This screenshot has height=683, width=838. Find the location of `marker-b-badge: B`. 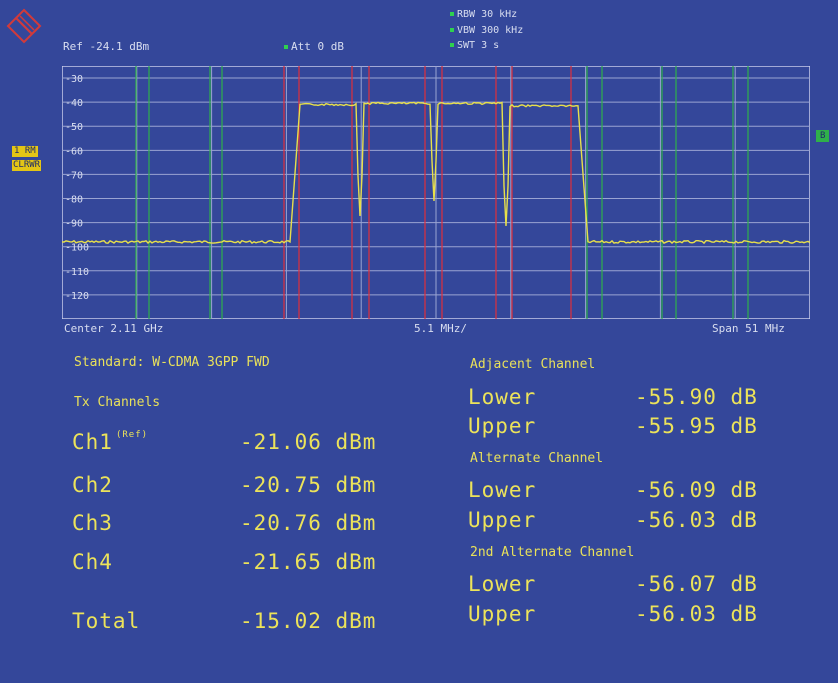

marker-b-badge: B is located at coordinates (823, 136).